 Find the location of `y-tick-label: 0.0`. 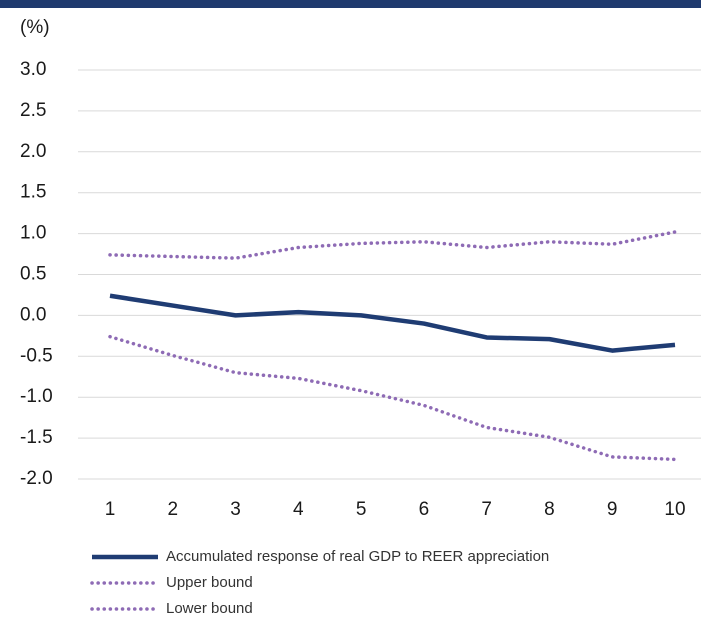

y-tick-label: 0.0 is located at coordinates (33, 314).